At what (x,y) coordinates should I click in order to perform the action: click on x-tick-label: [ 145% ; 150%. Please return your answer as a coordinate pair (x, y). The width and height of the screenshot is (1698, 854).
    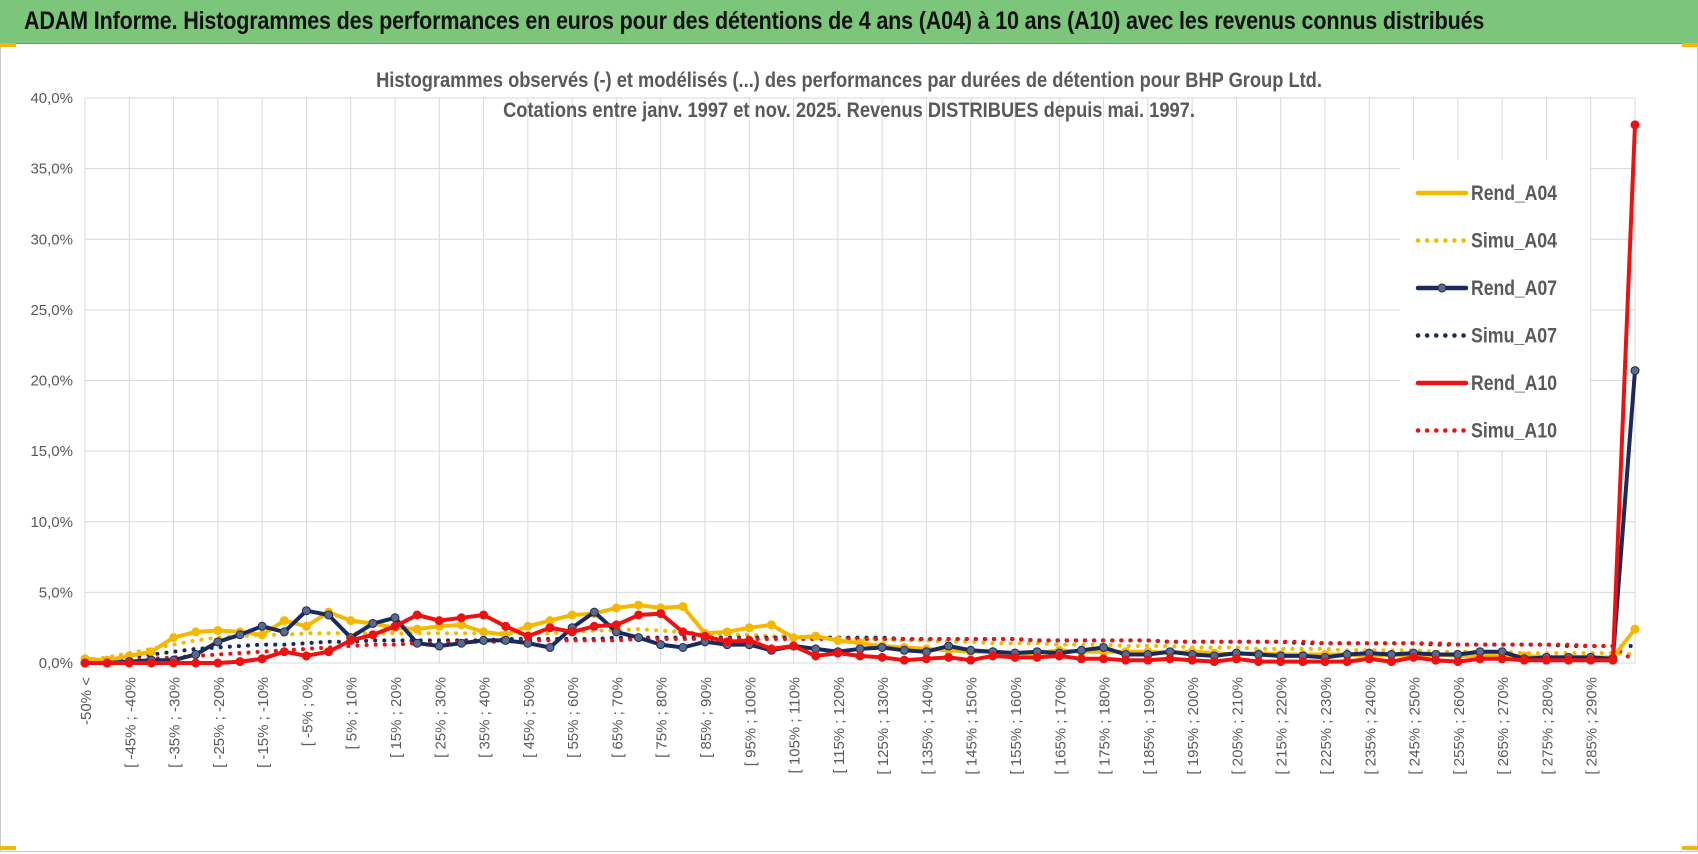
    Looking at the image, I should click on (972, 726).